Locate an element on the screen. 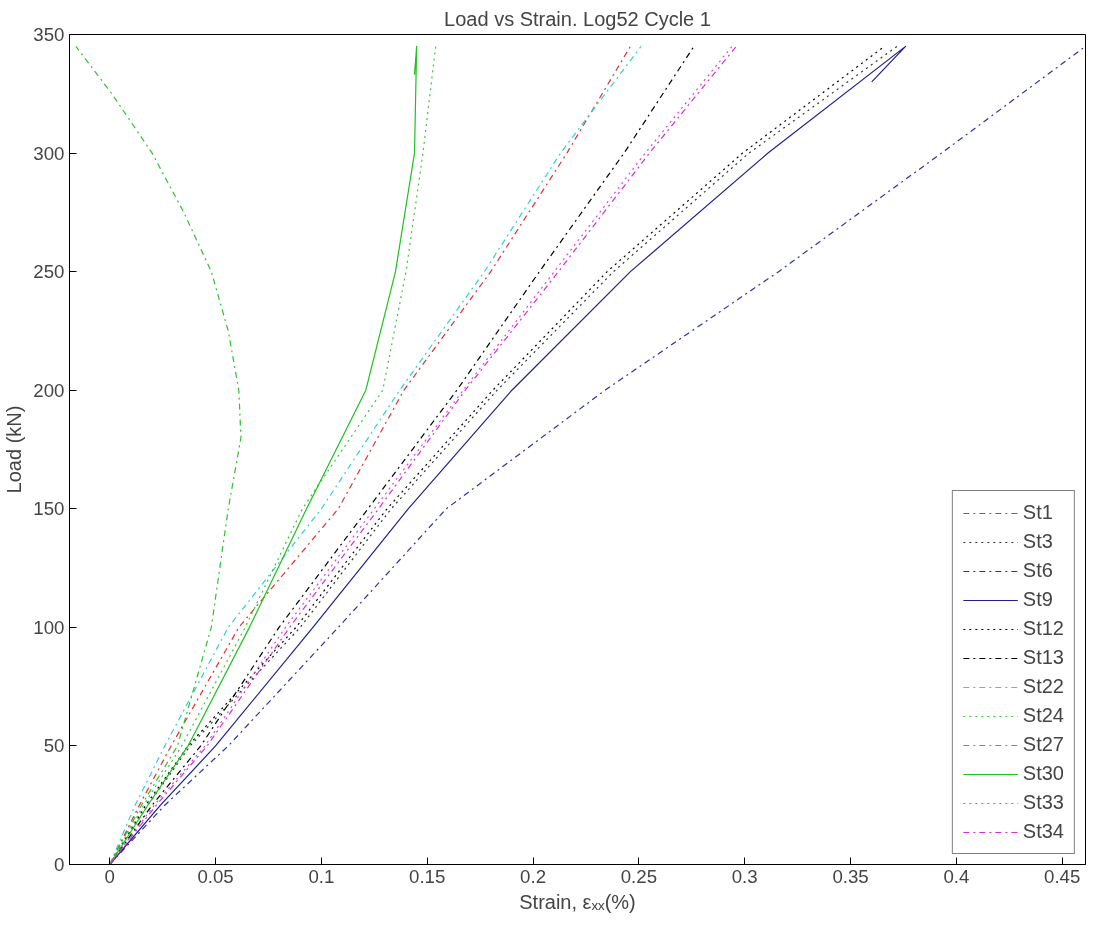 The image size is (1106, 931). x-tick-label: 0.05 is located at coordinates (215, 876).